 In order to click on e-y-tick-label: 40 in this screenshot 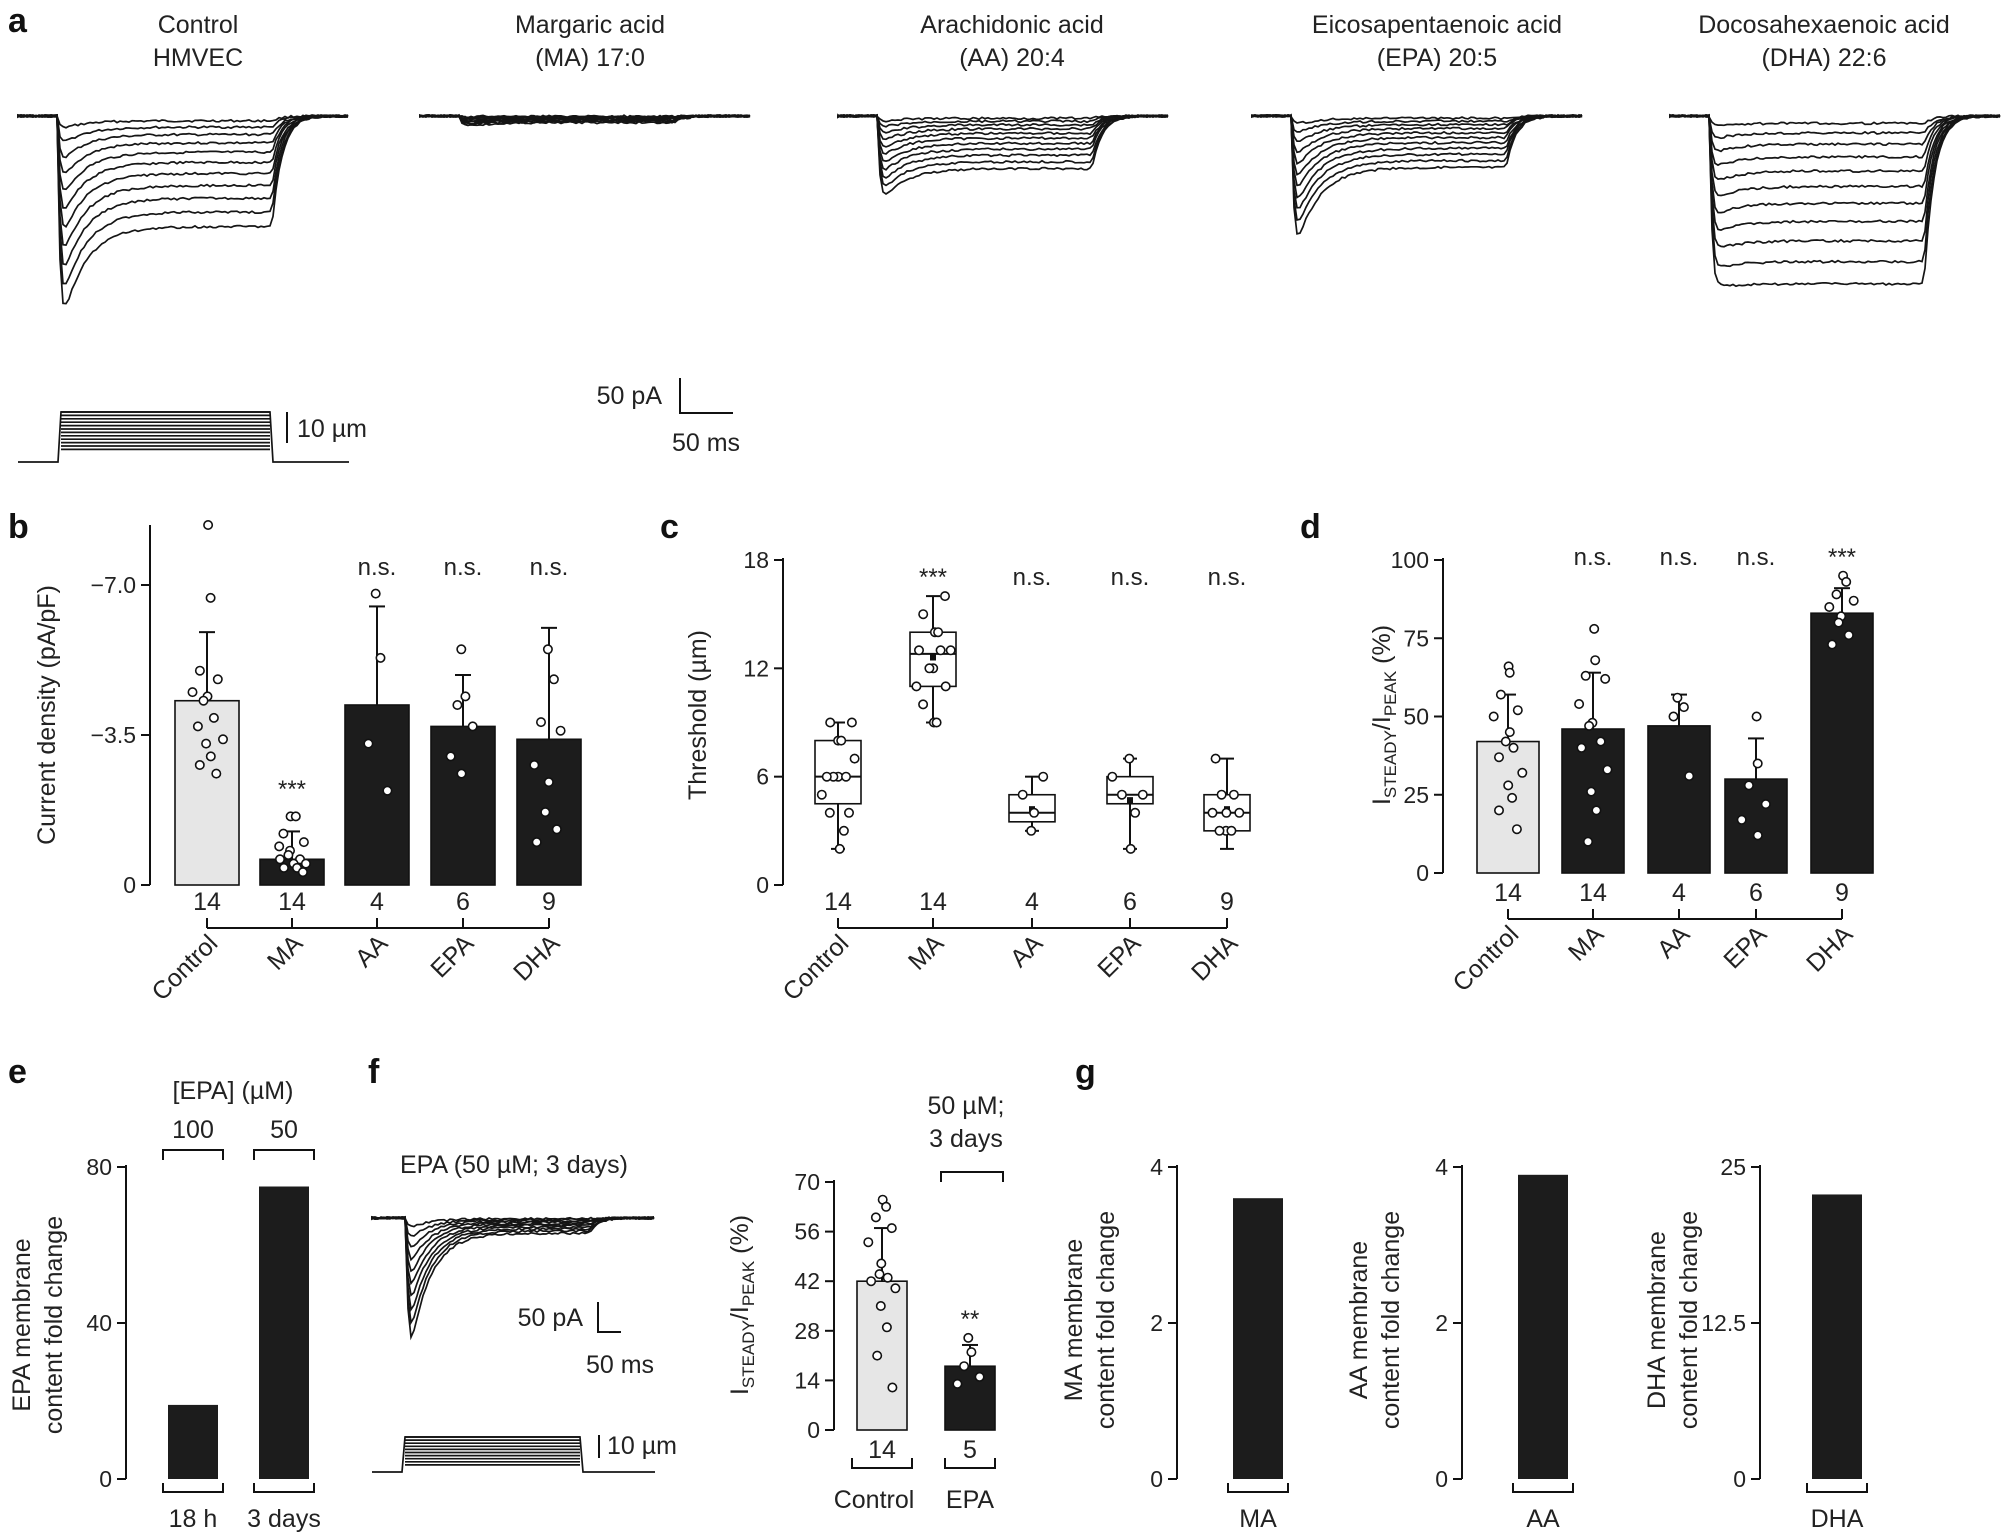, I will do `click(99, 1323)`.